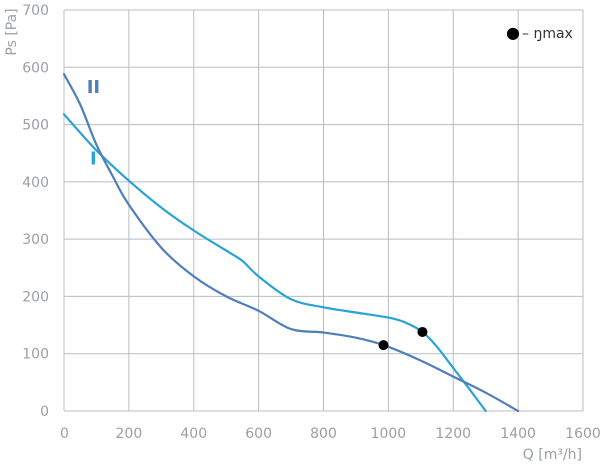 The width and height of the screenshot is (600, 468). Describe the element at coordinates (12, 31) in the screenshot. I see `y-axis-label: Ps [Pa]` at that location.